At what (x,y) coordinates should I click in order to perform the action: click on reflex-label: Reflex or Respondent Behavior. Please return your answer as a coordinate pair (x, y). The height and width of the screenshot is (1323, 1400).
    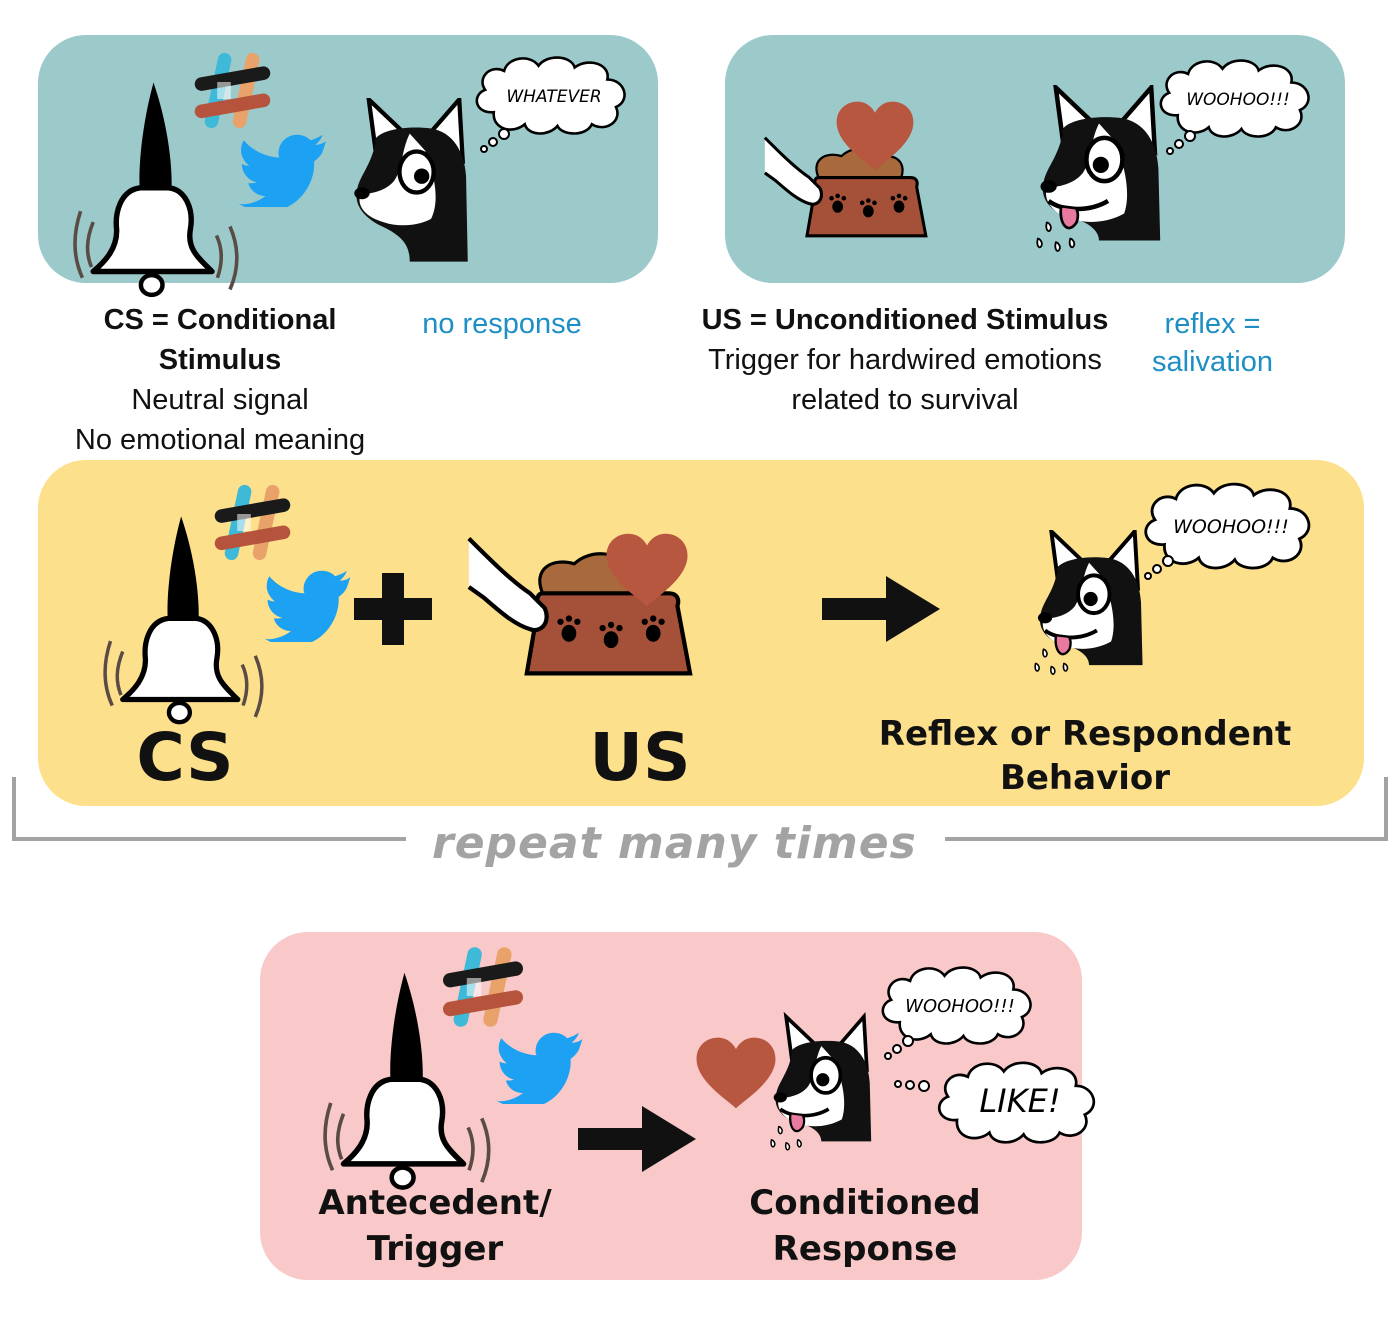
    Looking at the image, I should click on (1085, 756).